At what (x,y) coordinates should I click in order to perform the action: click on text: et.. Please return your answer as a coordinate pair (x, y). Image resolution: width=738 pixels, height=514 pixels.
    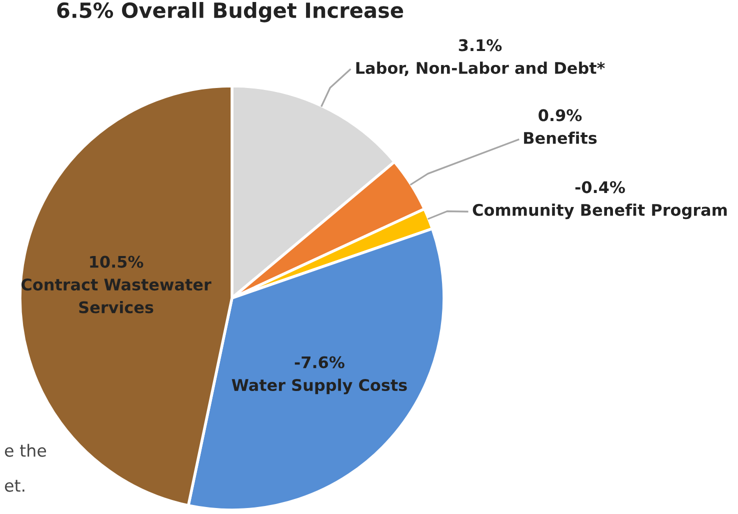
    Looking at the image, I should click on (14, 486).